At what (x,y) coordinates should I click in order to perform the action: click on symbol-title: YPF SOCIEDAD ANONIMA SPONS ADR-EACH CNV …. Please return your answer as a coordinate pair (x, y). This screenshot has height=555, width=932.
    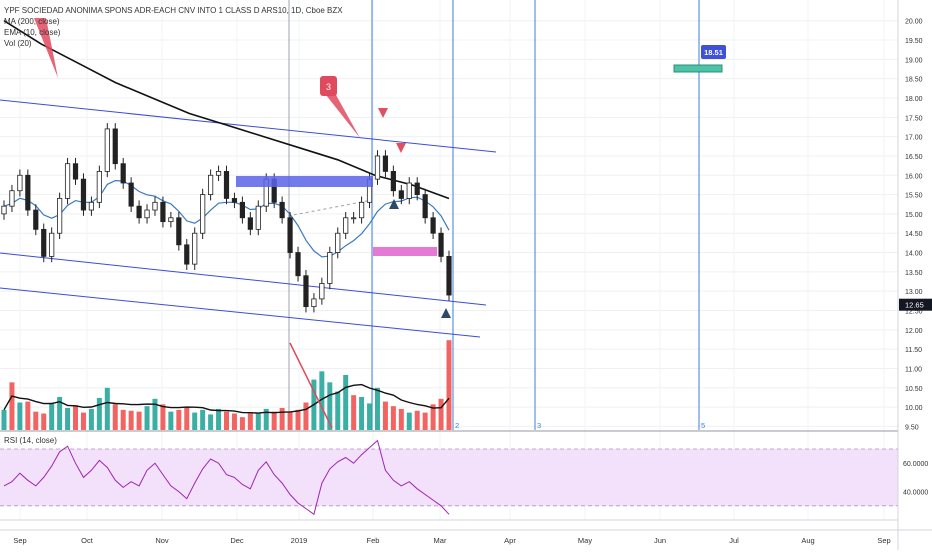
    Looking at the image, I should click on (173, 10).